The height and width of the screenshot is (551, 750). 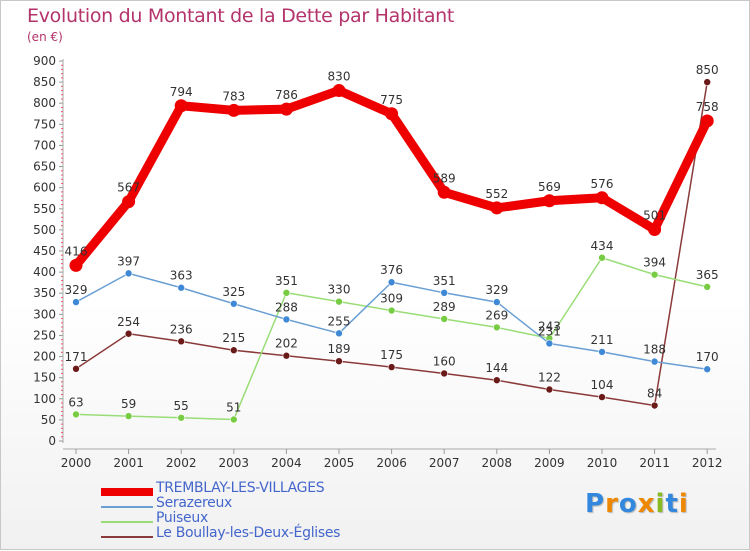 I want to click on data-label: 171, so click(x=76, y=357).